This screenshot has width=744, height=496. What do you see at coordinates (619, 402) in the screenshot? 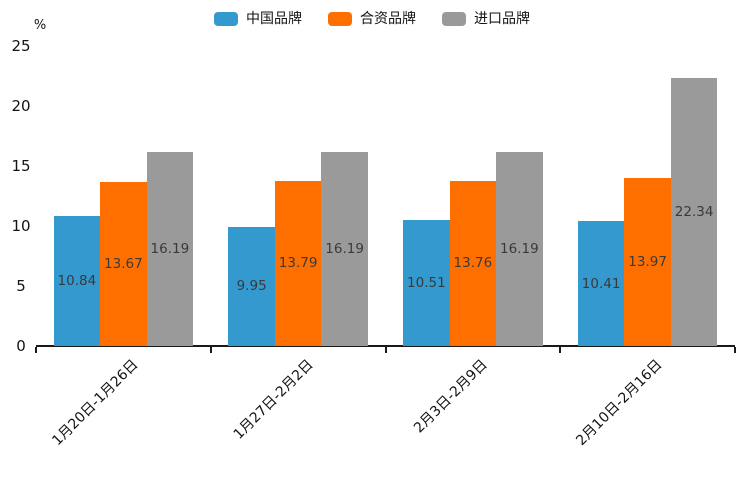
I see `x-tick-label: 2月10日-2月16日` at bounding box center [619, 402].